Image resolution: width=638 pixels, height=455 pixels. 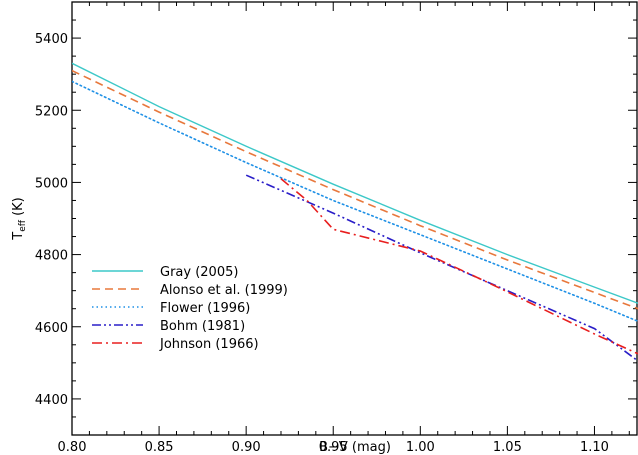 What do you see at coordinates (209, 344) in the screenshot?
I see `legend-label-4: Johnson (1966)` at bounding box center [209, 344].